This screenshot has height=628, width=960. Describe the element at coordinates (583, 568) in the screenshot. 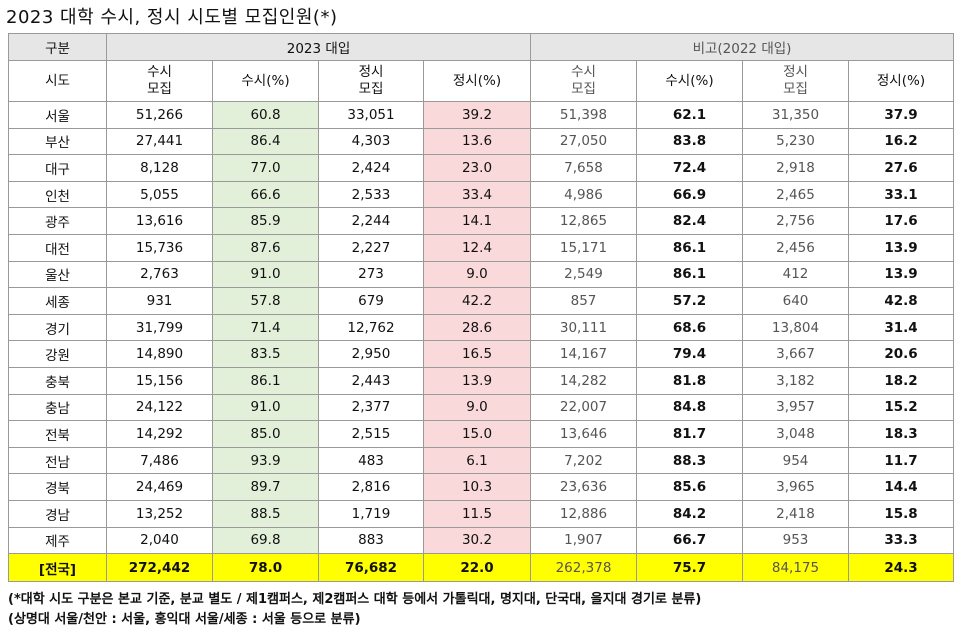

I see `total-prev-susi: 262,378` at that location.